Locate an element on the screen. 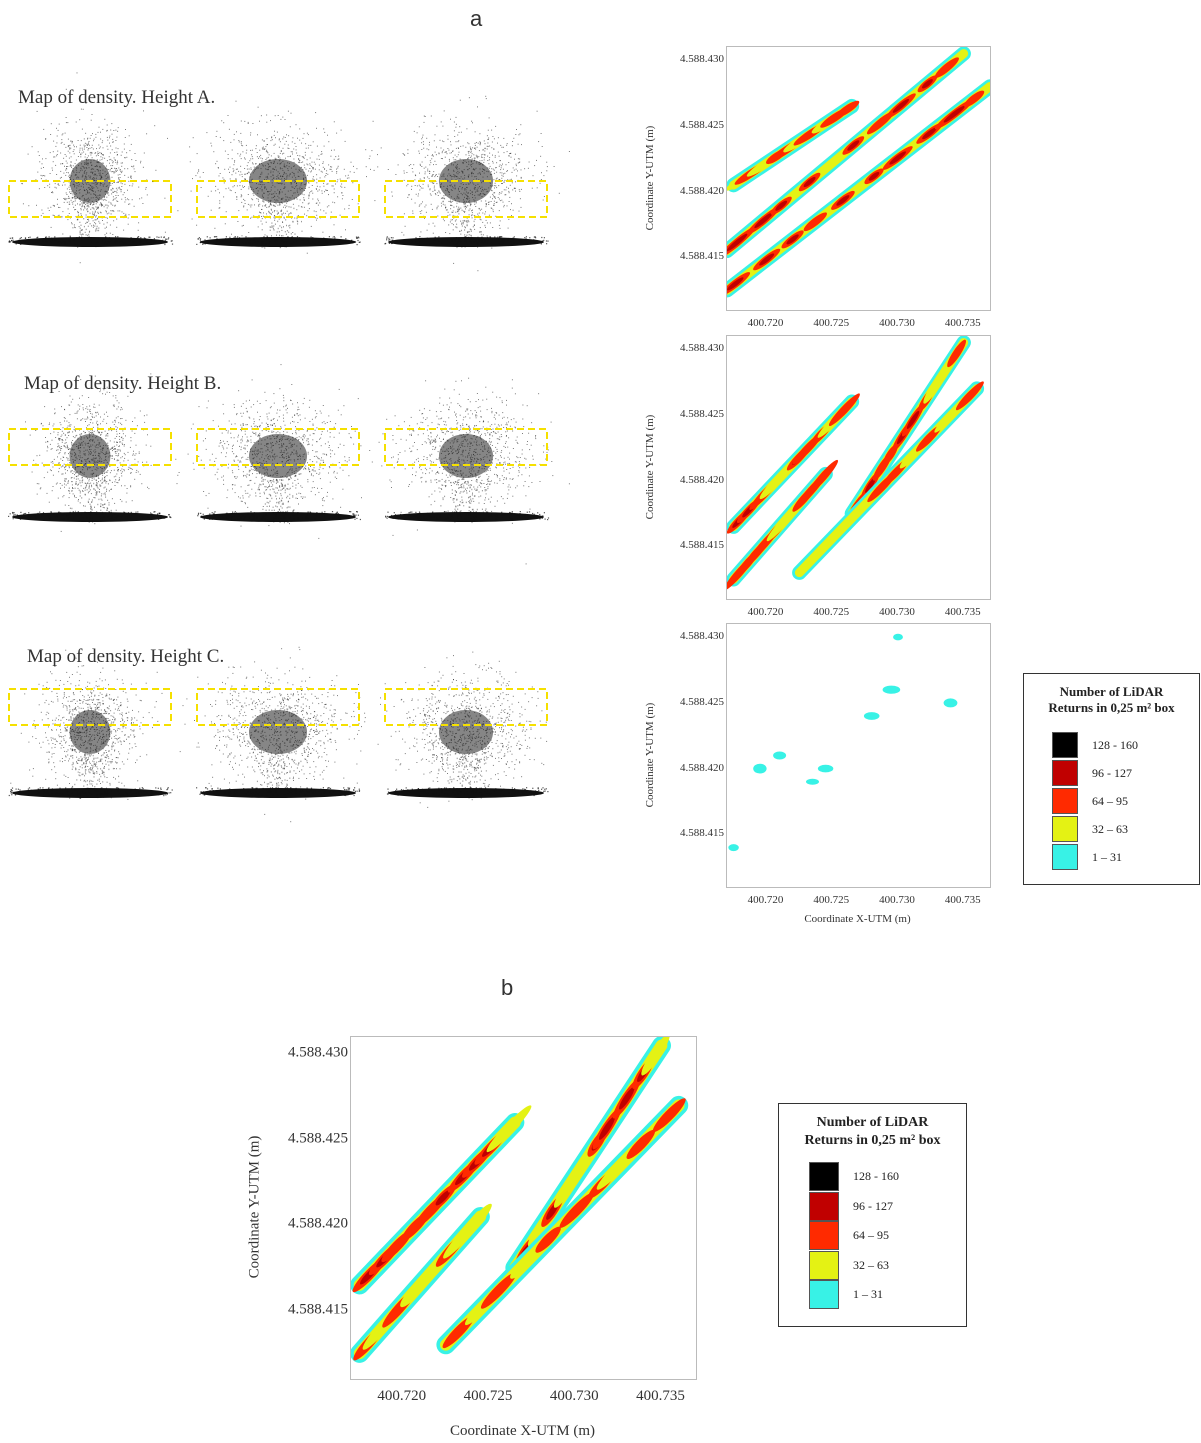 The image size is (1201, 1443). y-tick-label: 4.588.430 is located at coordinates (702, 636).